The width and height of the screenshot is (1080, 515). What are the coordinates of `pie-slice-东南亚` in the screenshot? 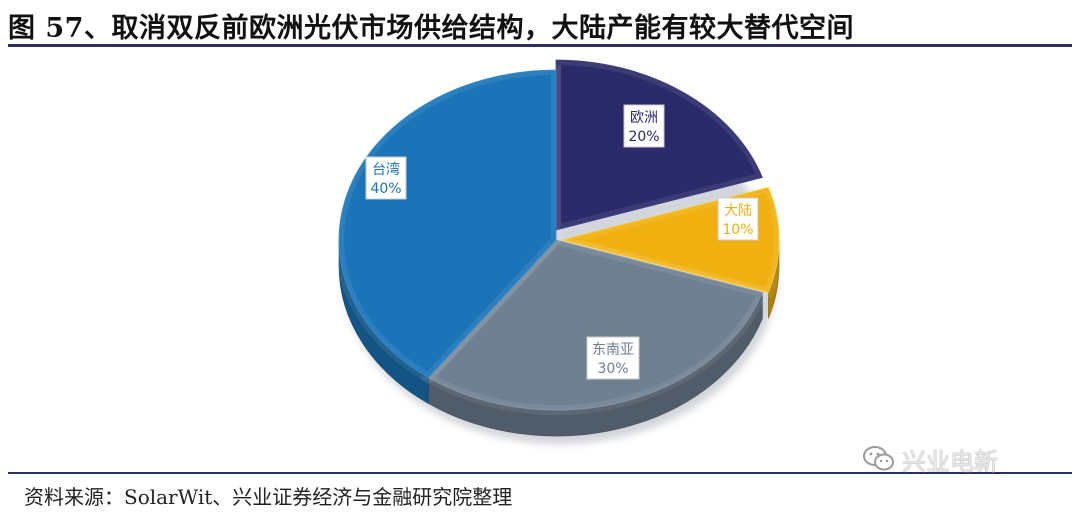 It's located at (595, 325).